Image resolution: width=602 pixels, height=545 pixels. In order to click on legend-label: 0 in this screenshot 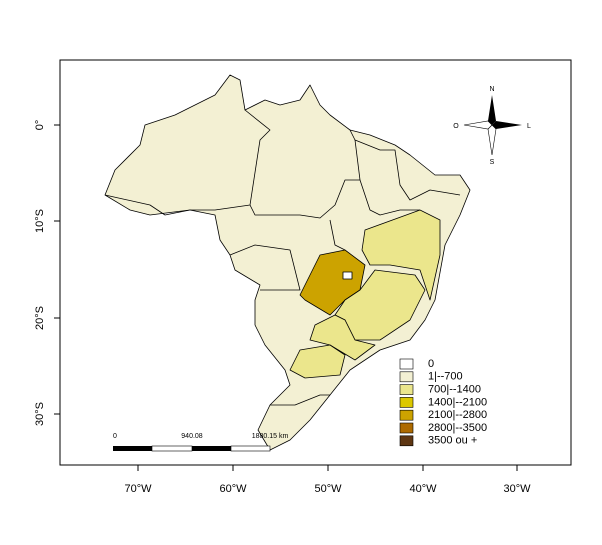, I will do `click(431, 364)`.